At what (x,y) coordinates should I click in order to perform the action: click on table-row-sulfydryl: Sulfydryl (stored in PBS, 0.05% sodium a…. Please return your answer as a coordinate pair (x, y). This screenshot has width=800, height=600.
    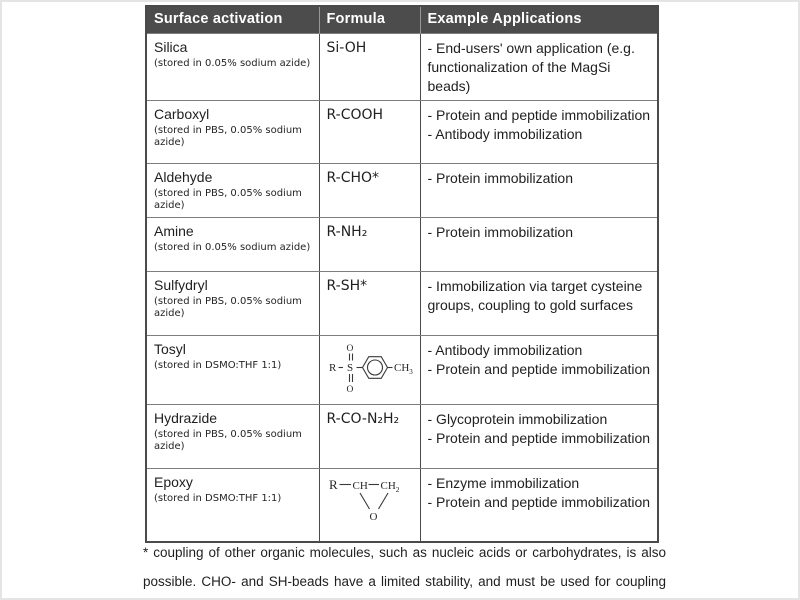
    Looking at the image, I should click on (402, 303).